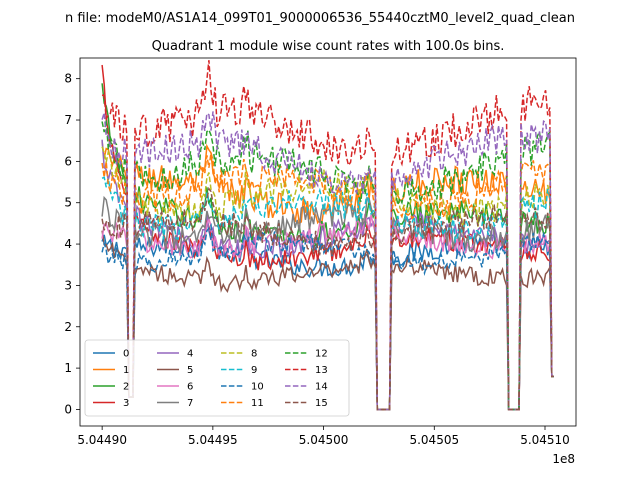 This screenshot has height=480, width=640. What do you see at coordinates (254, 370) in the screenshot?
I see `legend-label-9: 9` at bounding box center [254, 370].